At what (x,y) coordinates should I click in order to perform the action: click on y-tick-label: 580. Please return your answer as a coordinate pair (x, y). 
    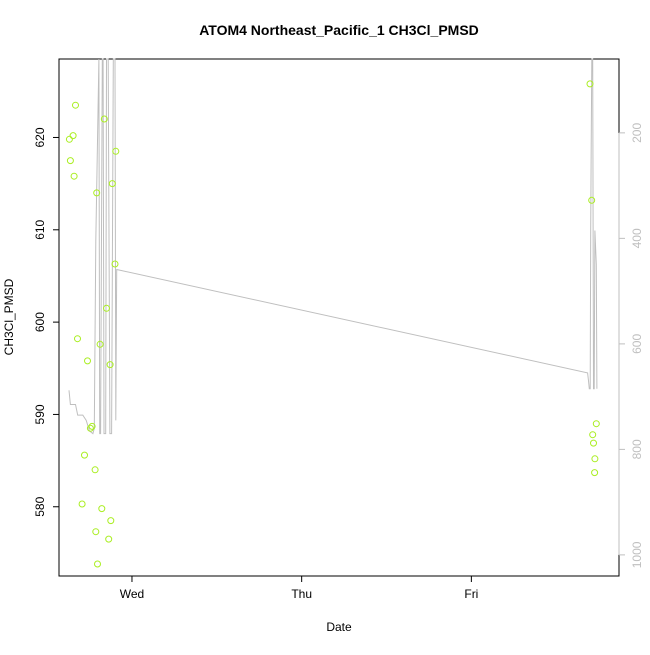
    Looking at the image, I should click on (40, 506).